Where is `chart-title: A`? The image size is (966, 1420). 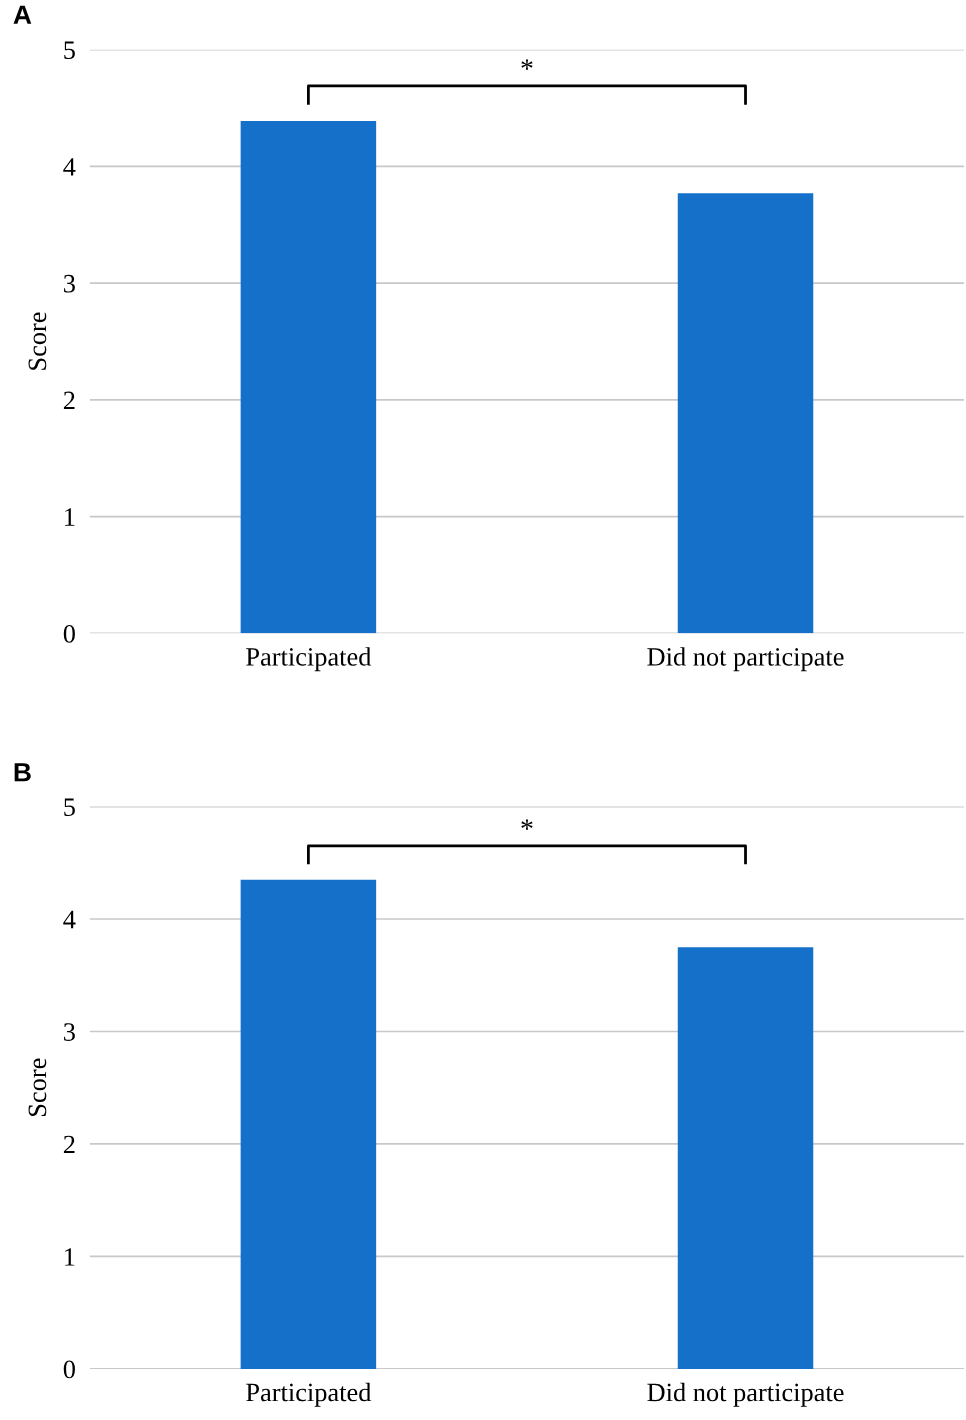 chart-title: A is located at coordinates (22, 14).